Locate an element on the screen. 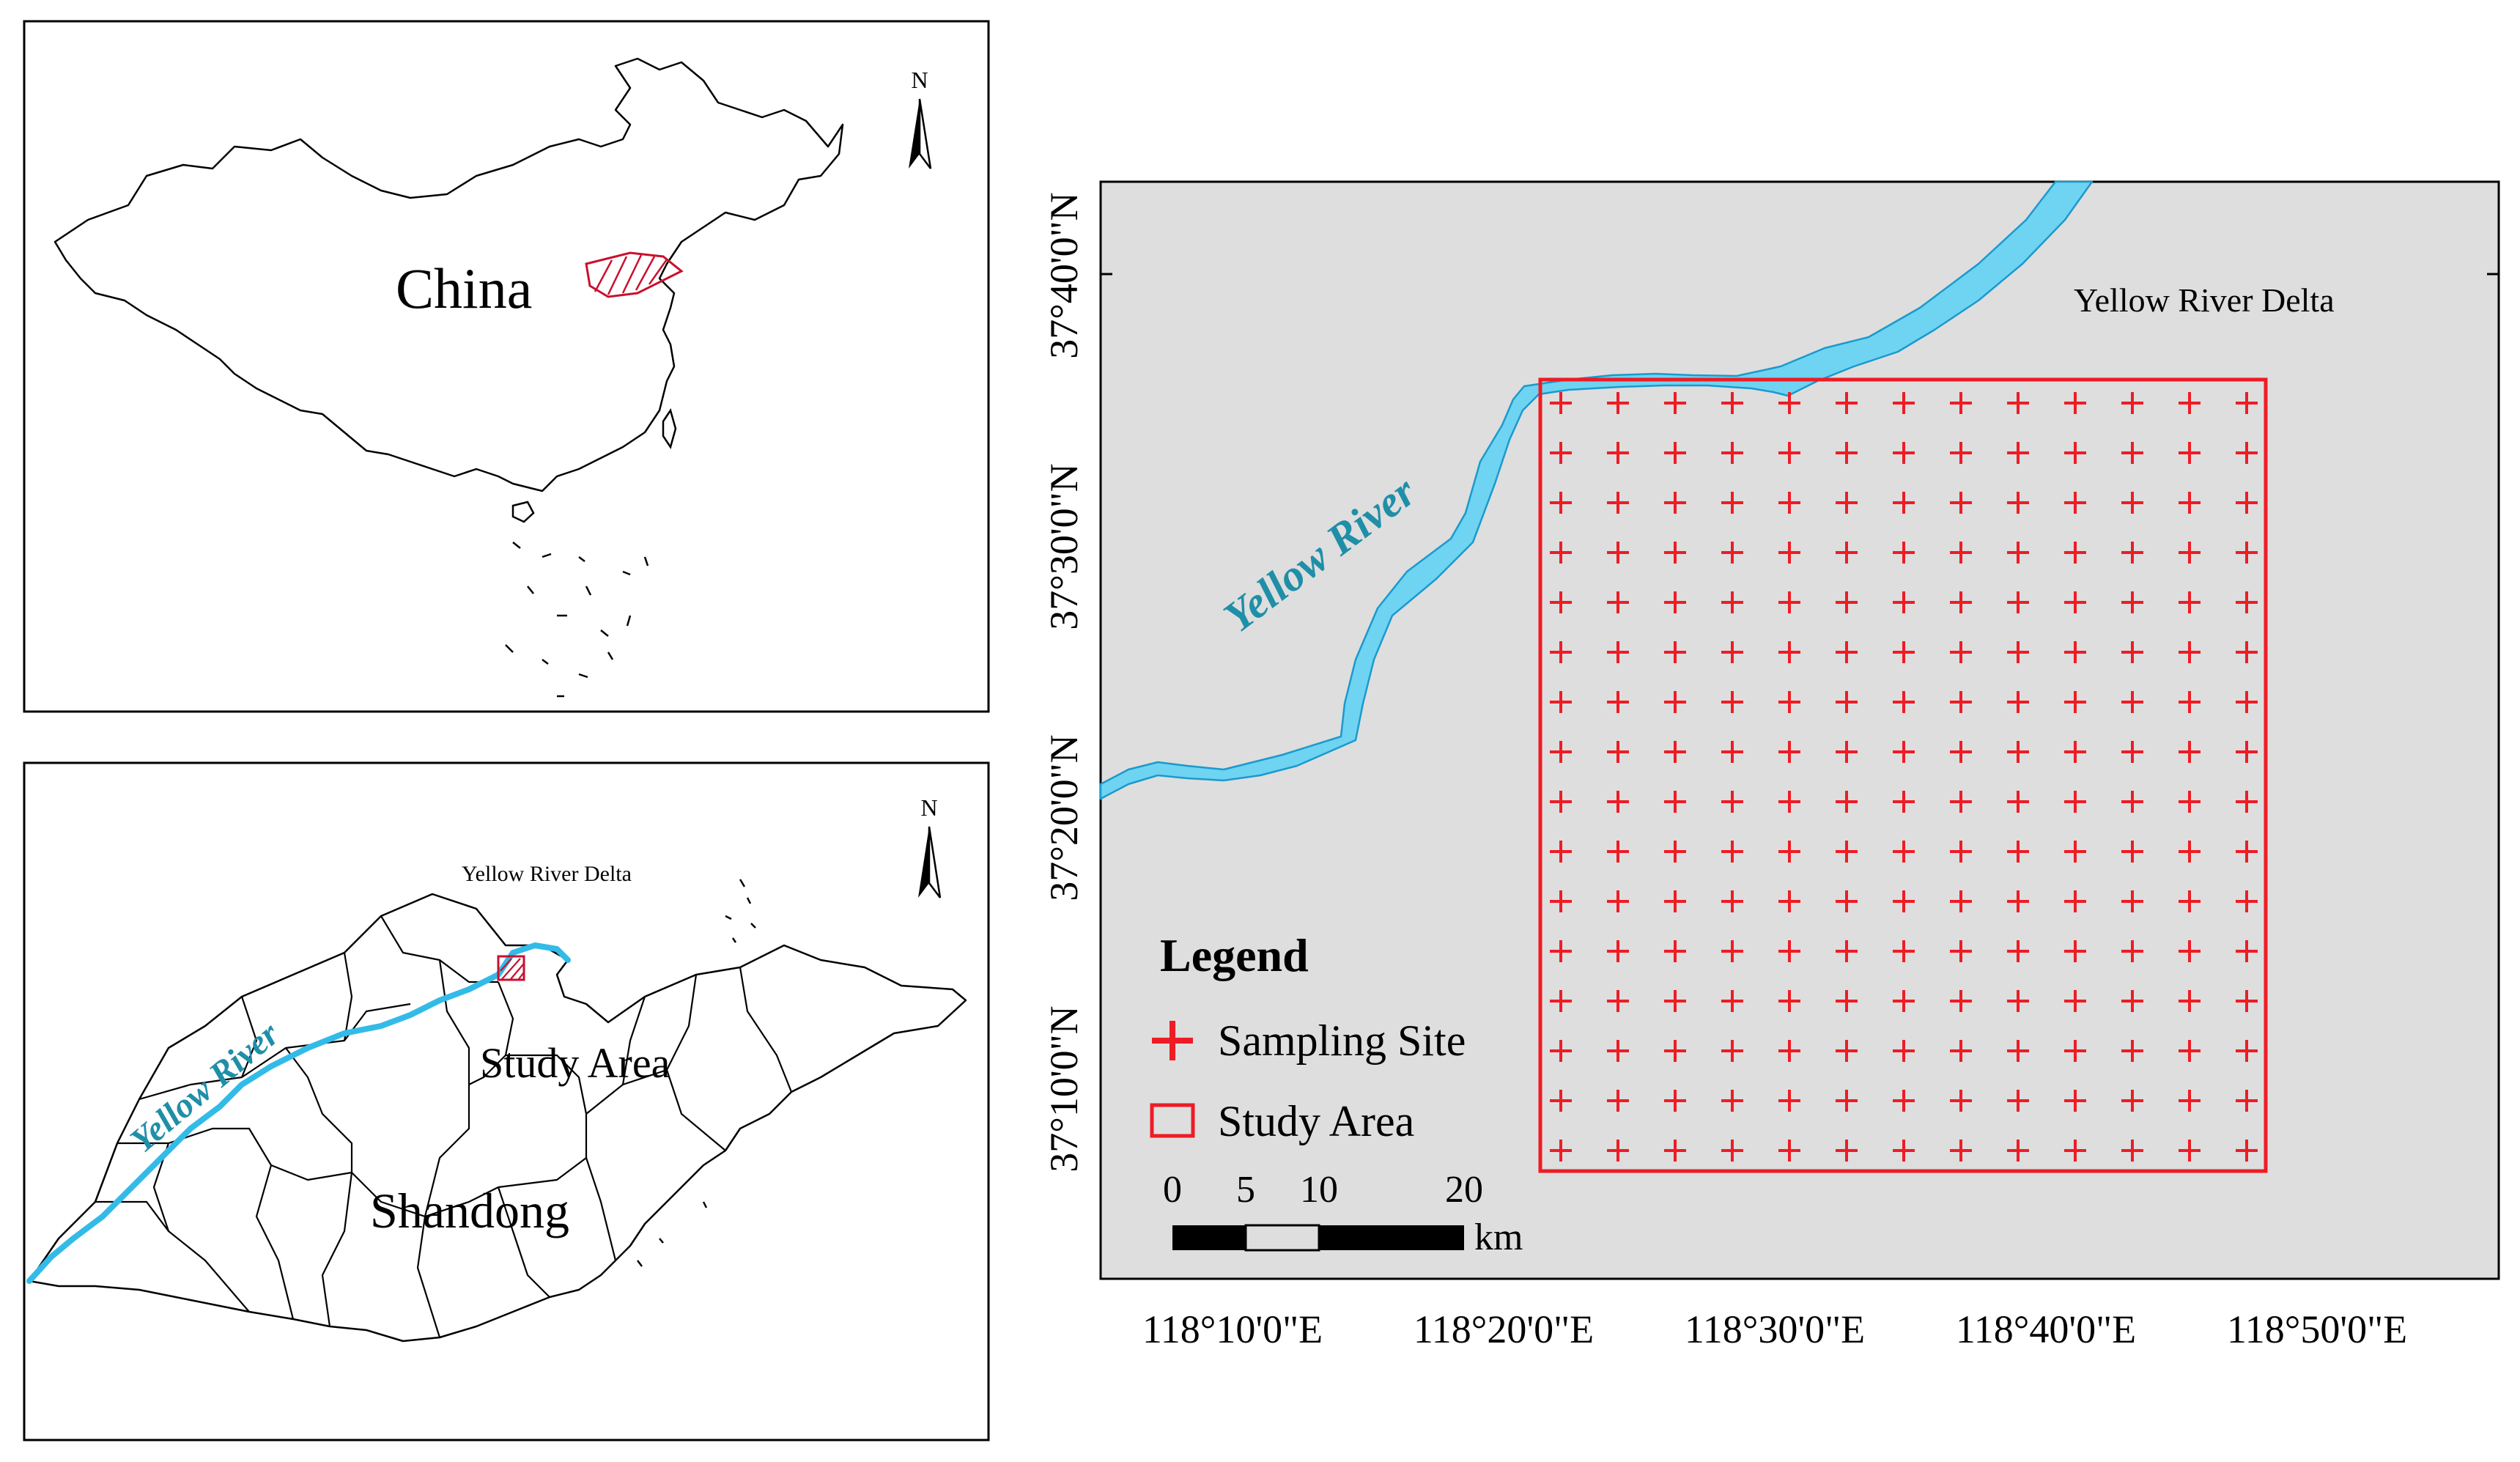 The image size is (2520, 1462). scale-label: 20 is located at coordinates (1464, 1190).